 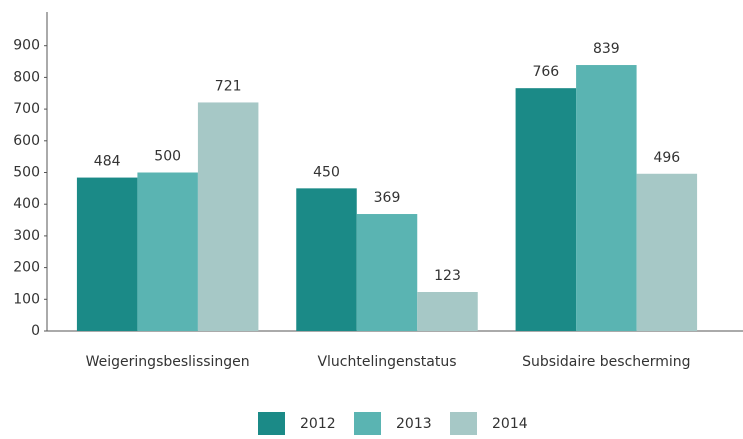 What do you see at coordinates (318, 424) in the screenshot?
I see `legend-label: 2012` at bounding box center [318, 424].